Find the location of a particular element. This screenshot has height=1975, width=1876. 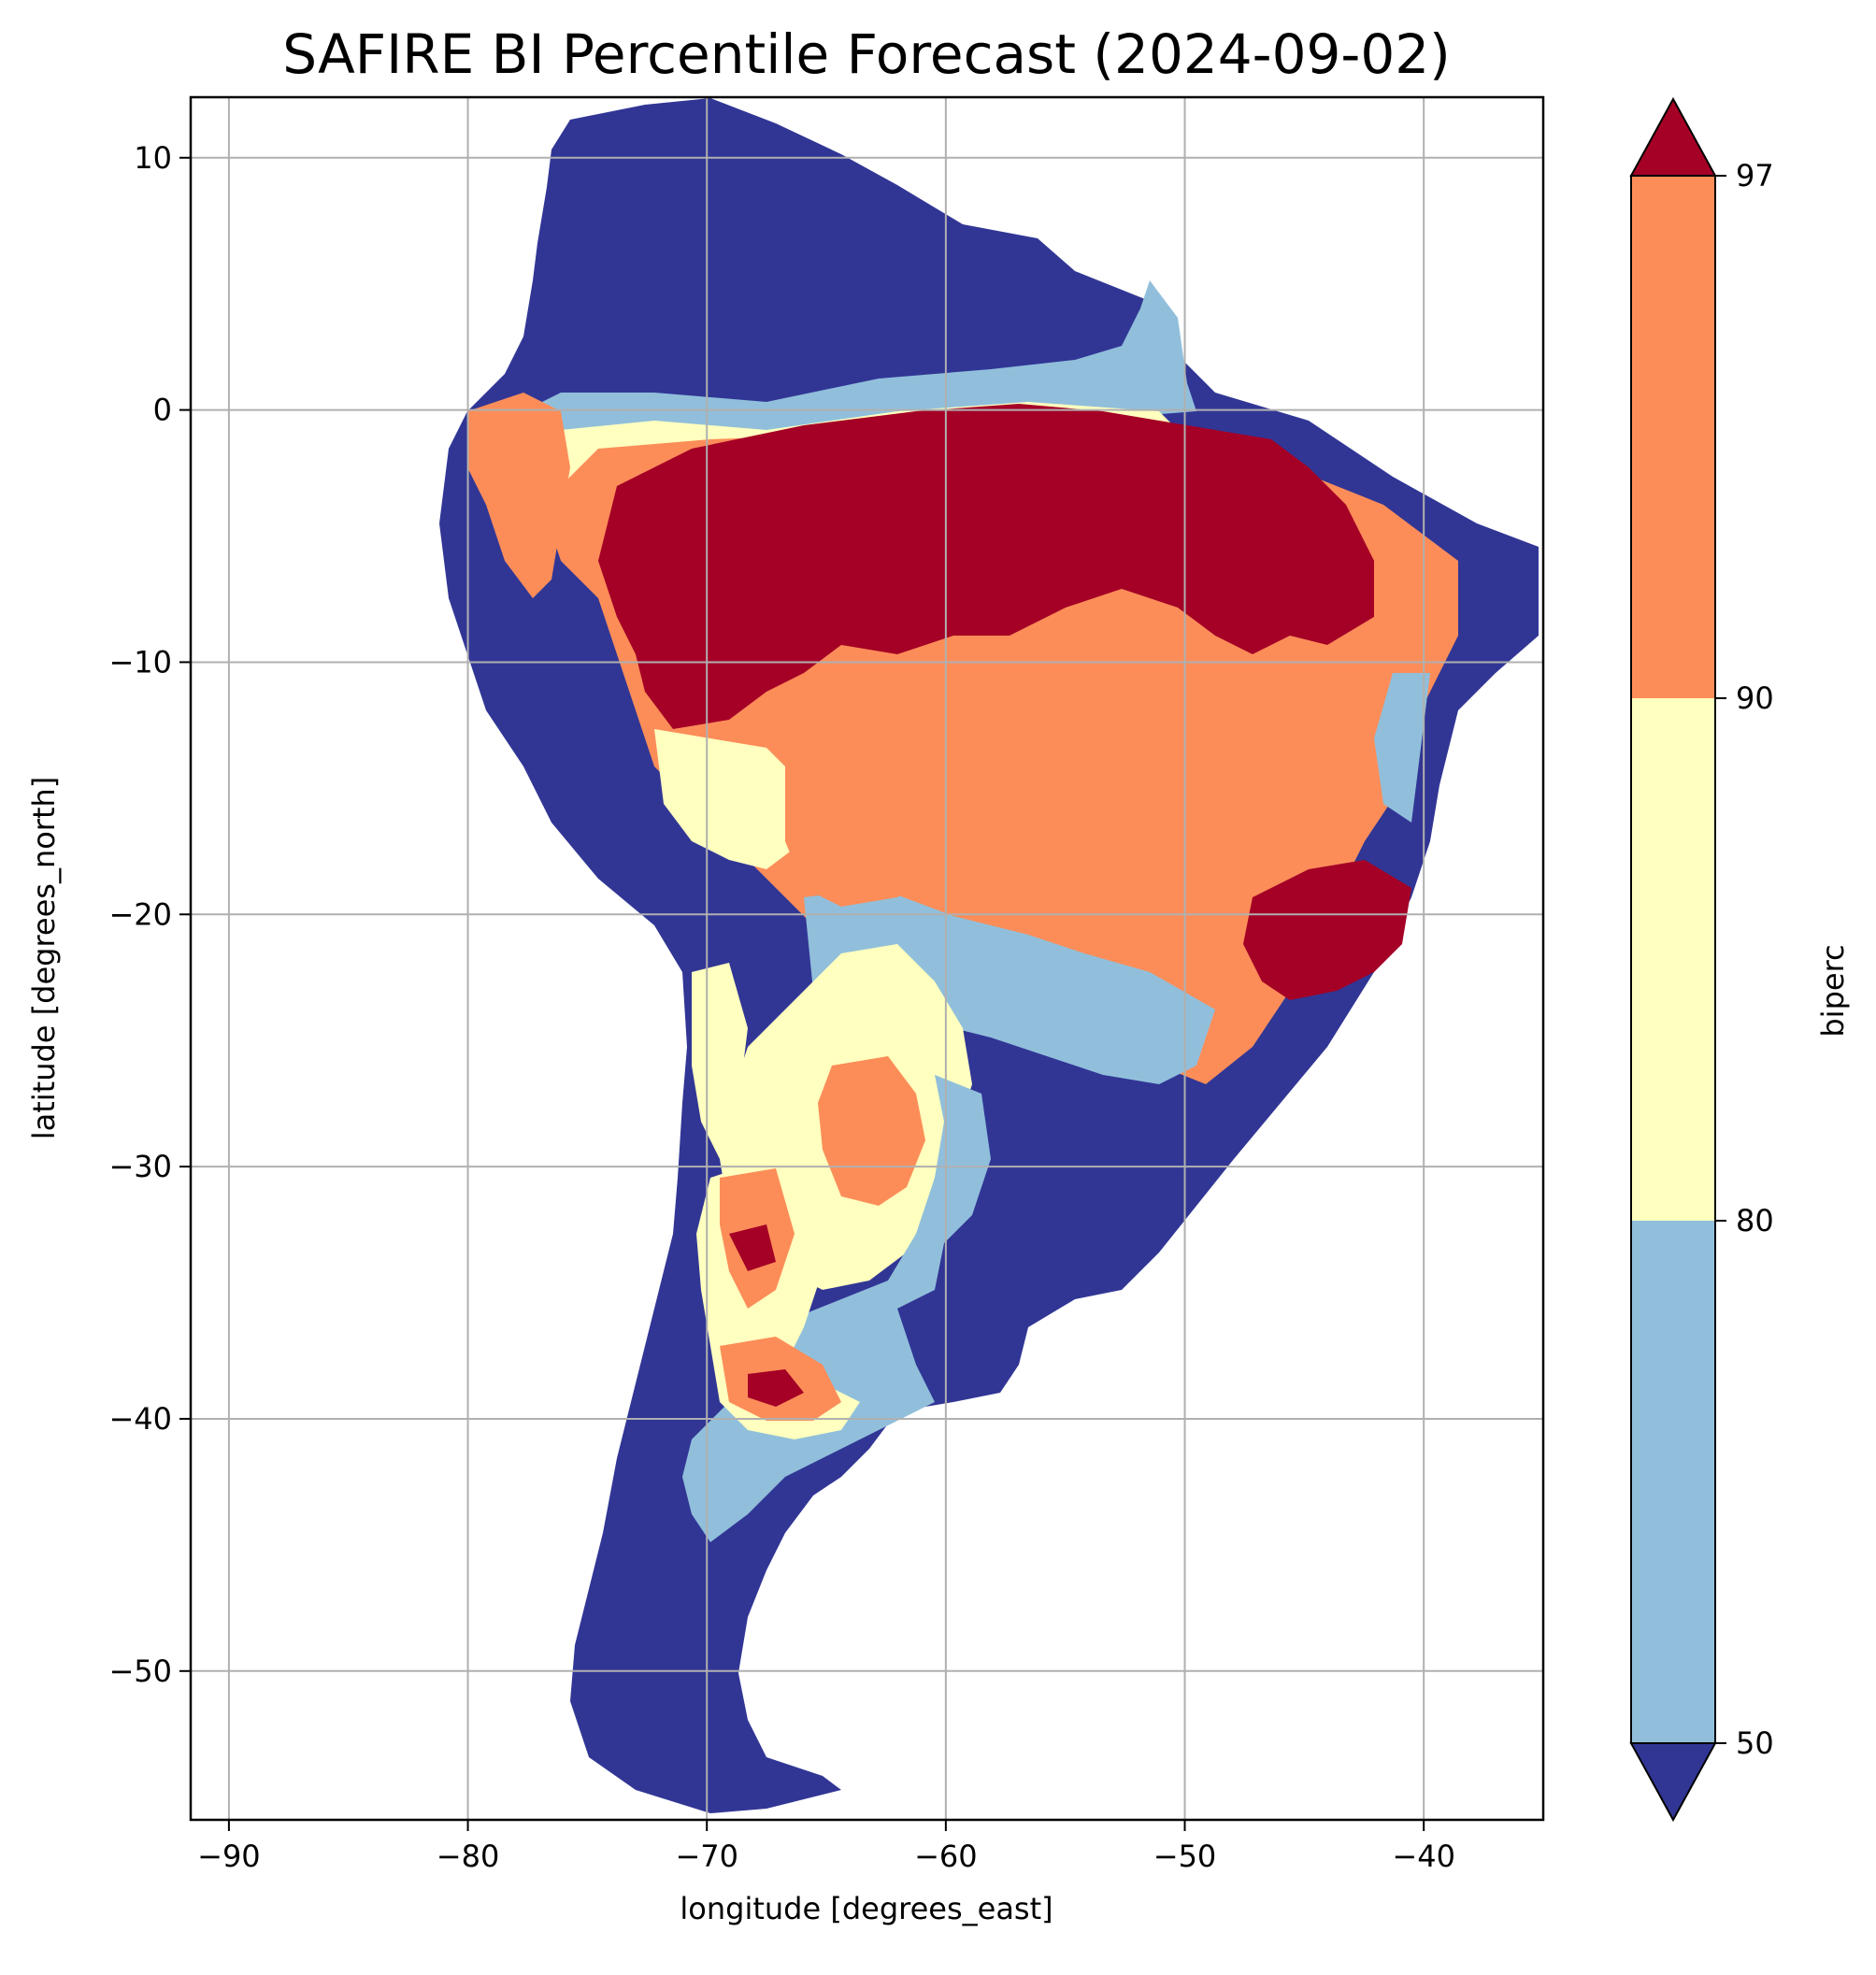

y-tick-label: −40 is located at coordinates (140, 1419).